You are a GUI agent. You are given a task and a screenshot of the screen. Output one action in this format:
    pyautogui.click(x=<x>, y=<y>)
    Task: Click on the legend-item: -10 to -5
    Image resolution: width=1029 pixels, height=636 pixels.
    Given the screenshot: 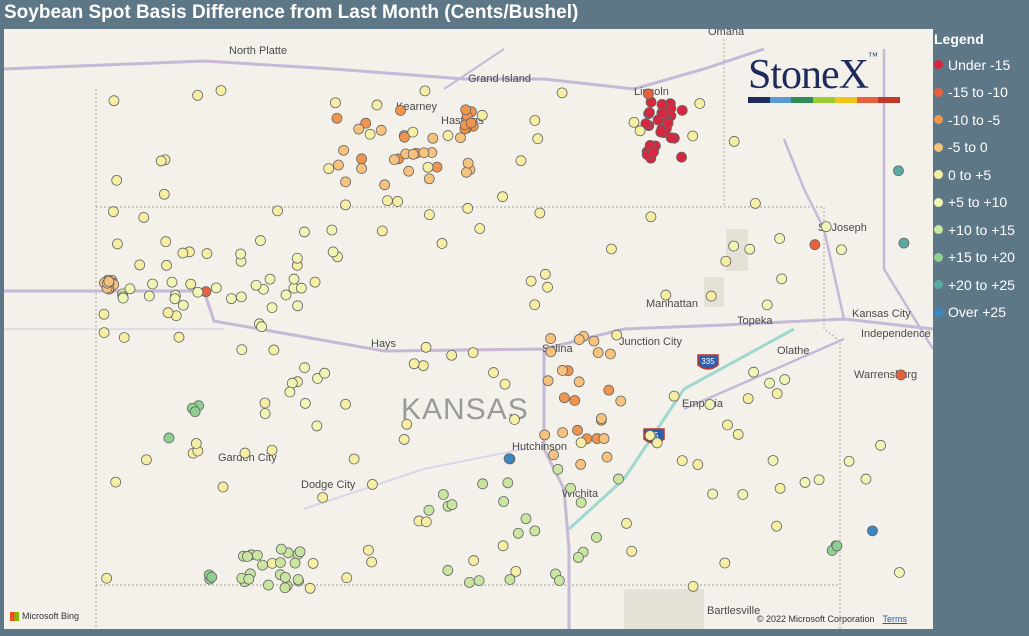 What is the action you would take?
    pyautogui.click(x=981, y=120)
    